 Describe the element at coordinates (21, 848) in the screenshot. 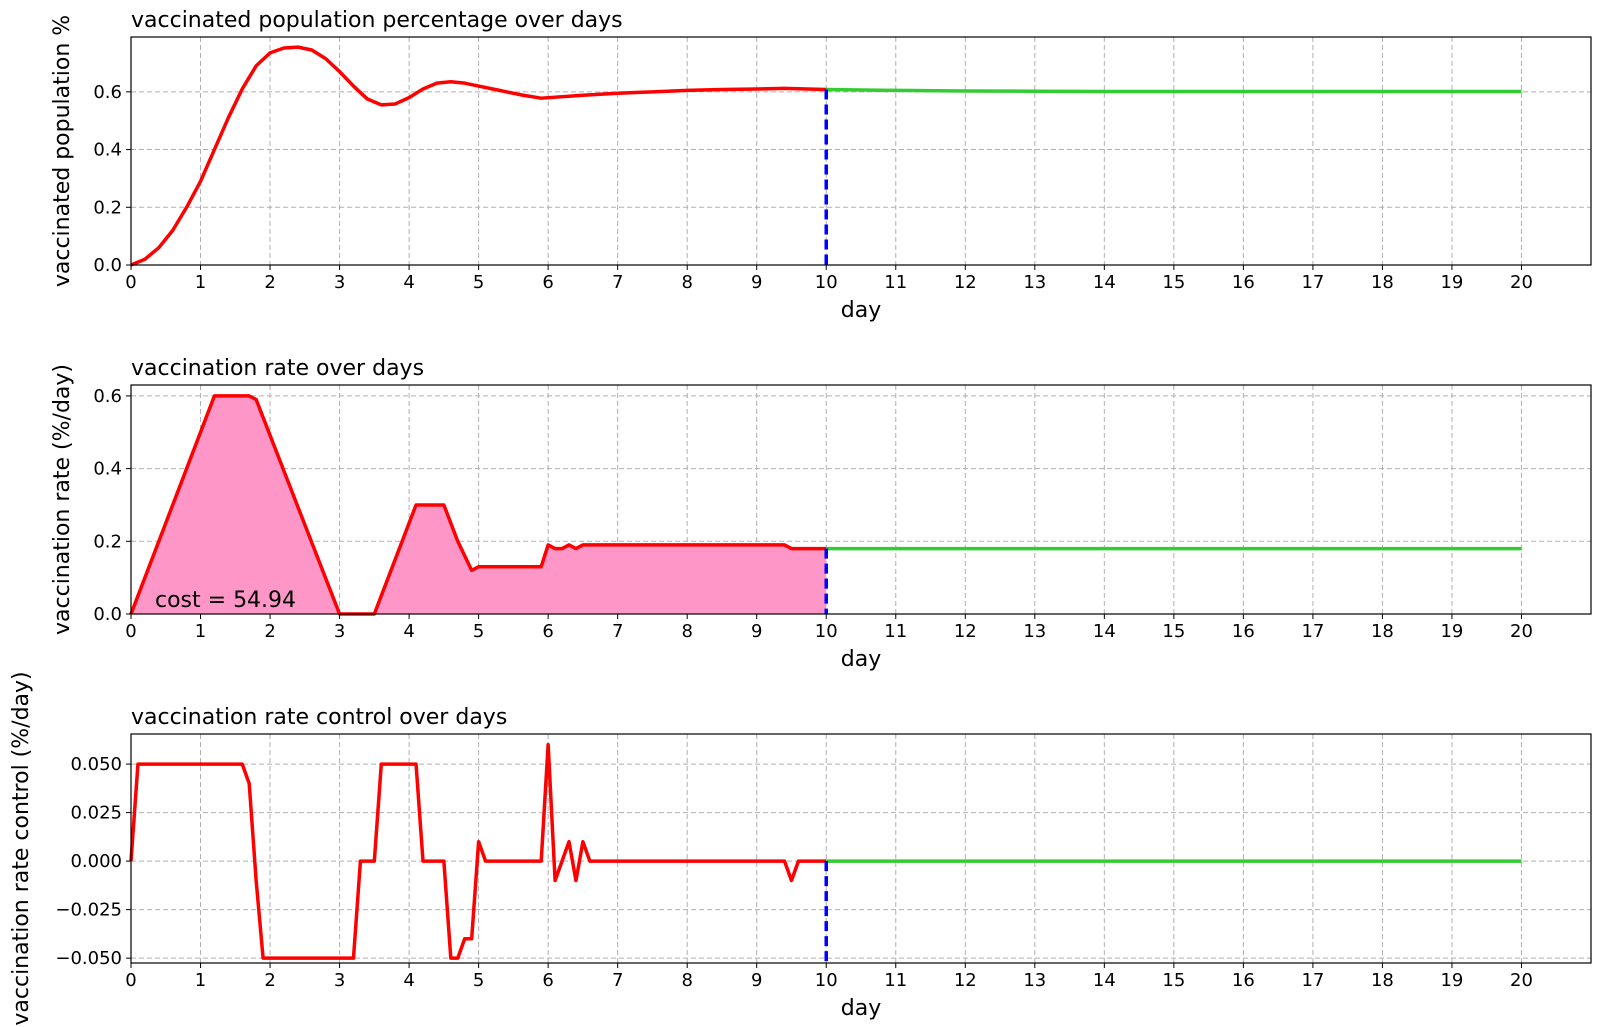

I see `y-axis-label: vaccination rate control (%/day)` at that location.